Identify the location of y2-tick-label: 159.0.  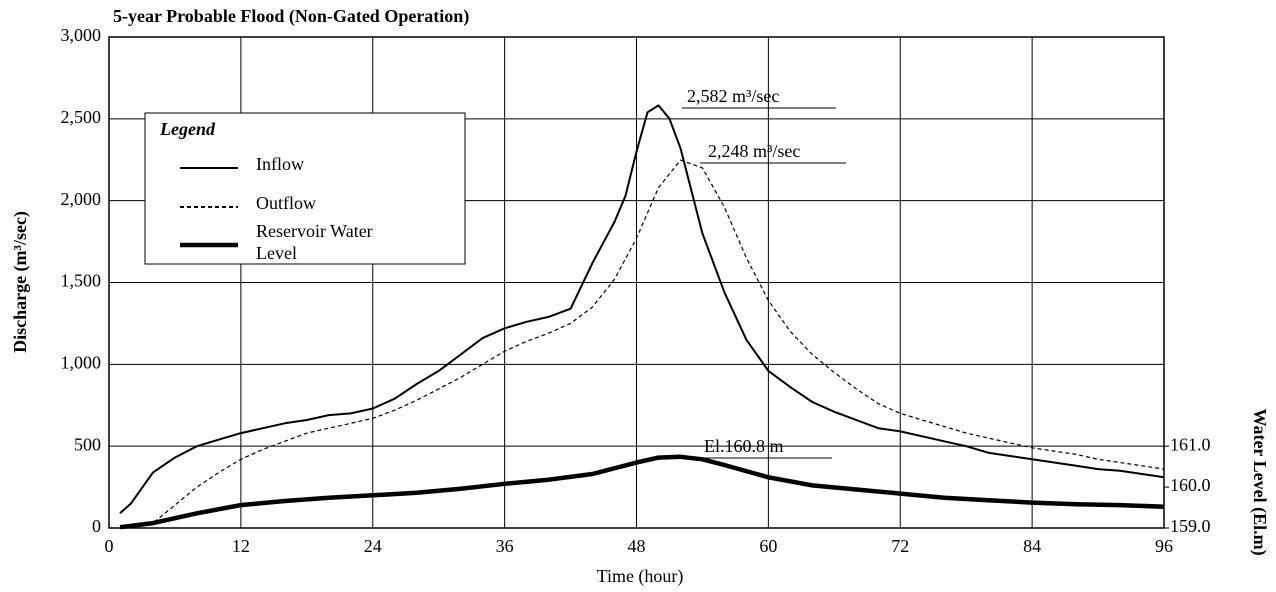
(1190, 526).